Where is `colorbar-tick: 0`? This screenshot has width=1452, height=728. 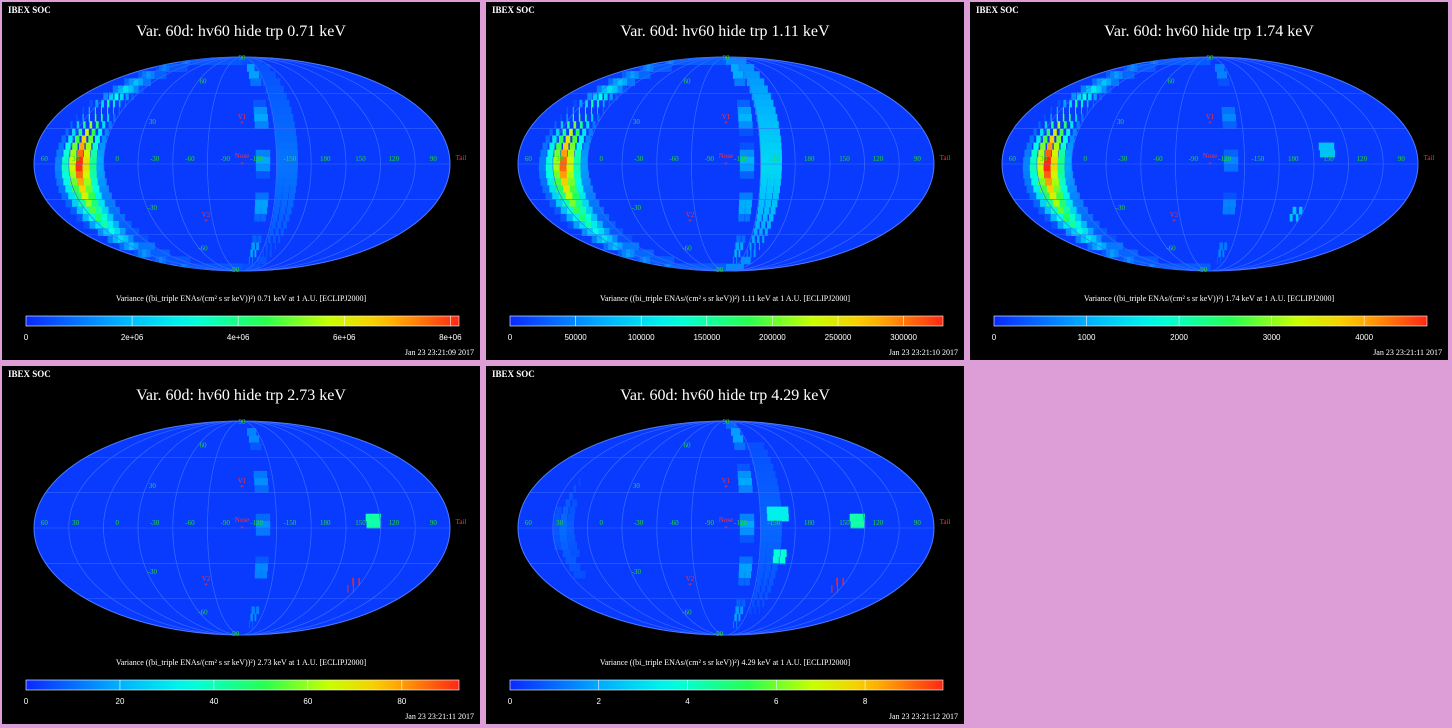
colorbar-tick: 0 is located at coordinates (994, 337).